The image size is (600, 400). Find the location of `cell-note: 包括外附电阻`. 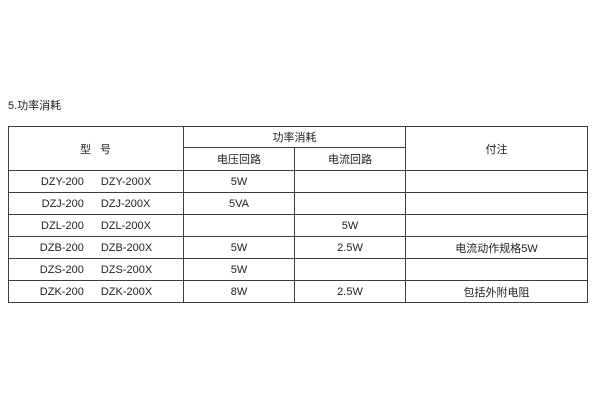

cell-note: 包括外附电阻 is located at coordinates (496, 291).